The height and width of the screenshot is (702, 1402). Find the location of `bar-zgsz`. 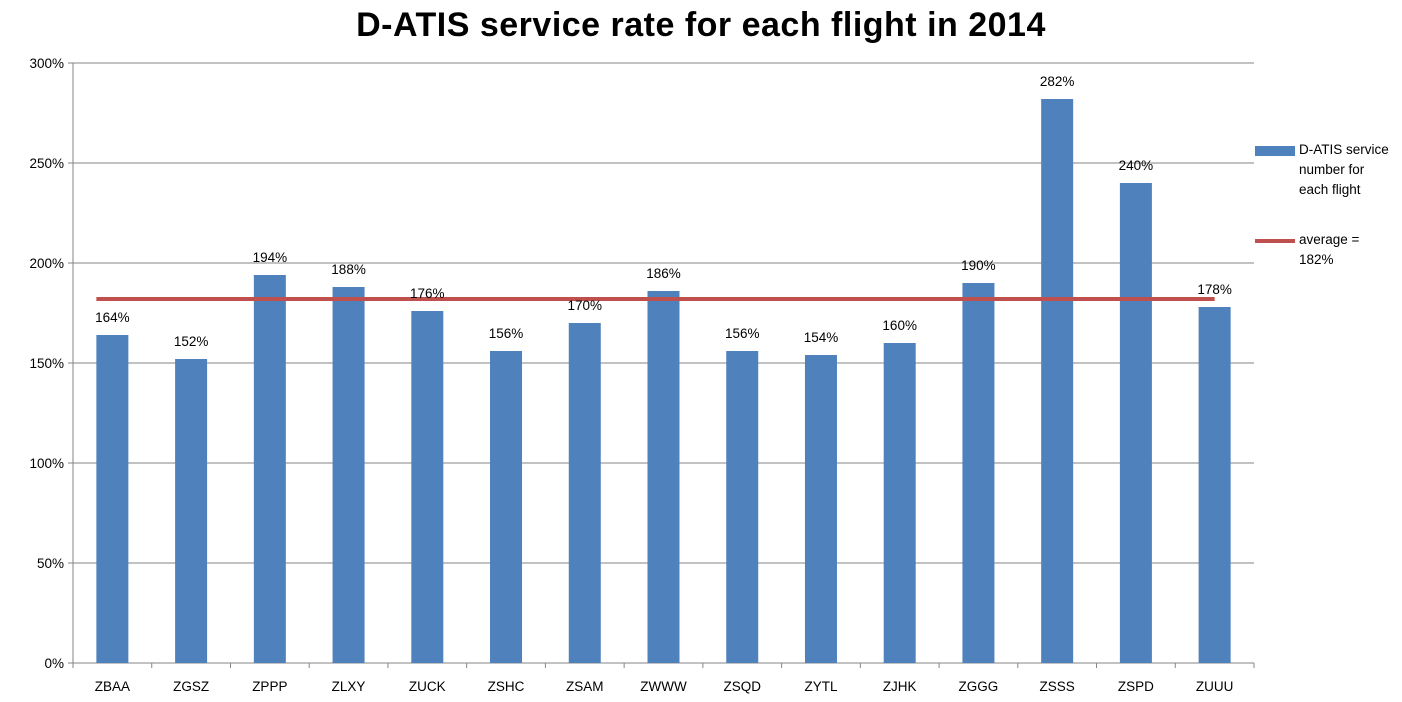

bar-zgsz is located at coordinates (191, 511).